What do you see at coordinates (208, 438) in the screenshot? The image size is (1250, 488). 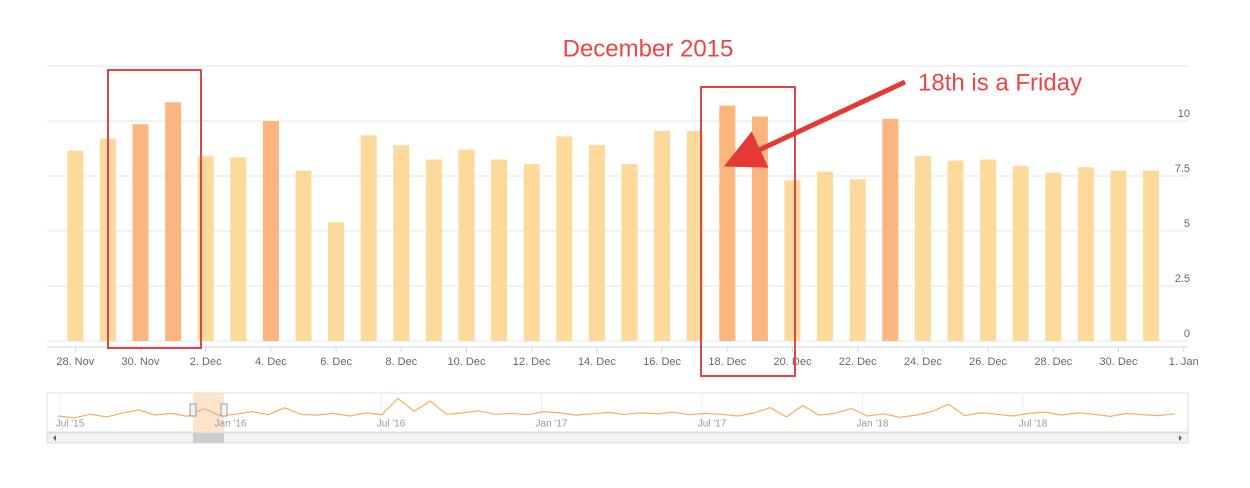 I see `scrollbar-thumb` at bounding box center [208, 438].